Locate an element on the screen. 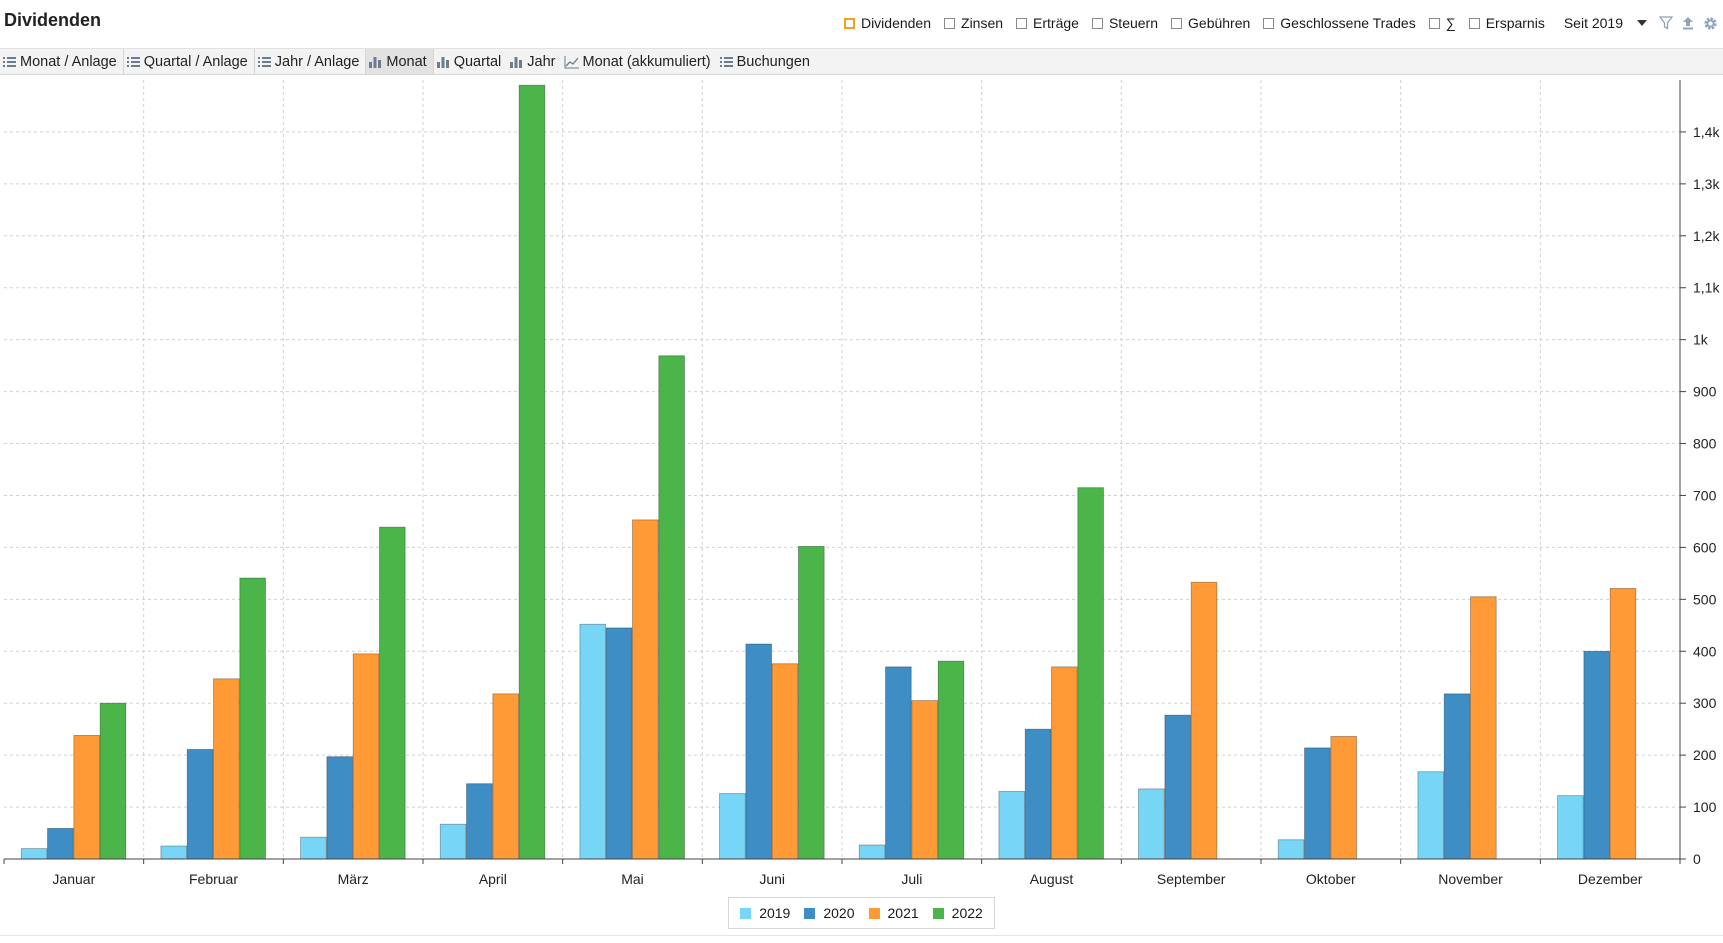 The image size is (1723, 943). bar-2021-Februar is located at coordinates (226, 769).